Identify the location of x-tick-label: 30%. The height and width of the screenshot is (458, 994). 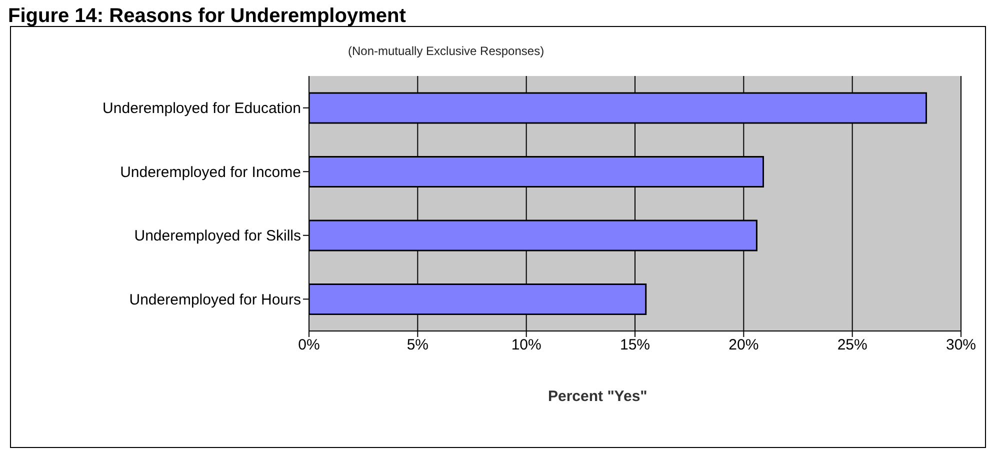
(961, 345).